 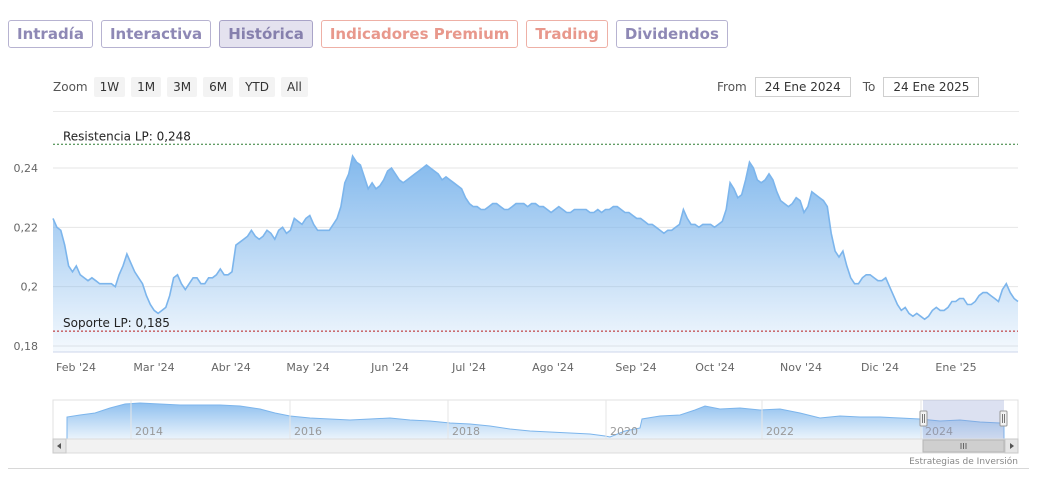 What do you see at coordinates (231, 367) in the screenshot?
I see `x-tick-label: Abr '24` at bounding box center [231, 367].